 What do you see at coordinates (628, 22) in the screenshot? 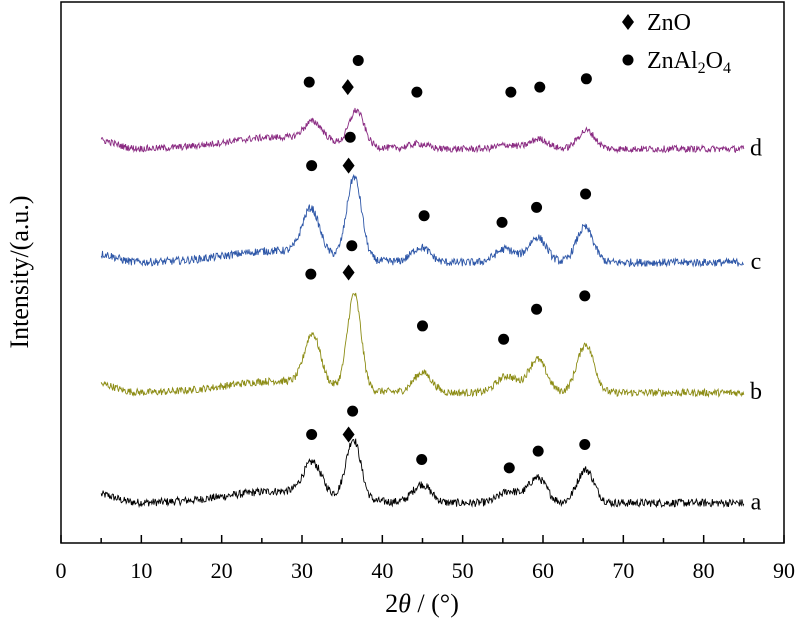
I see `legend-diamond-icon` at bounding box center [628, 22].